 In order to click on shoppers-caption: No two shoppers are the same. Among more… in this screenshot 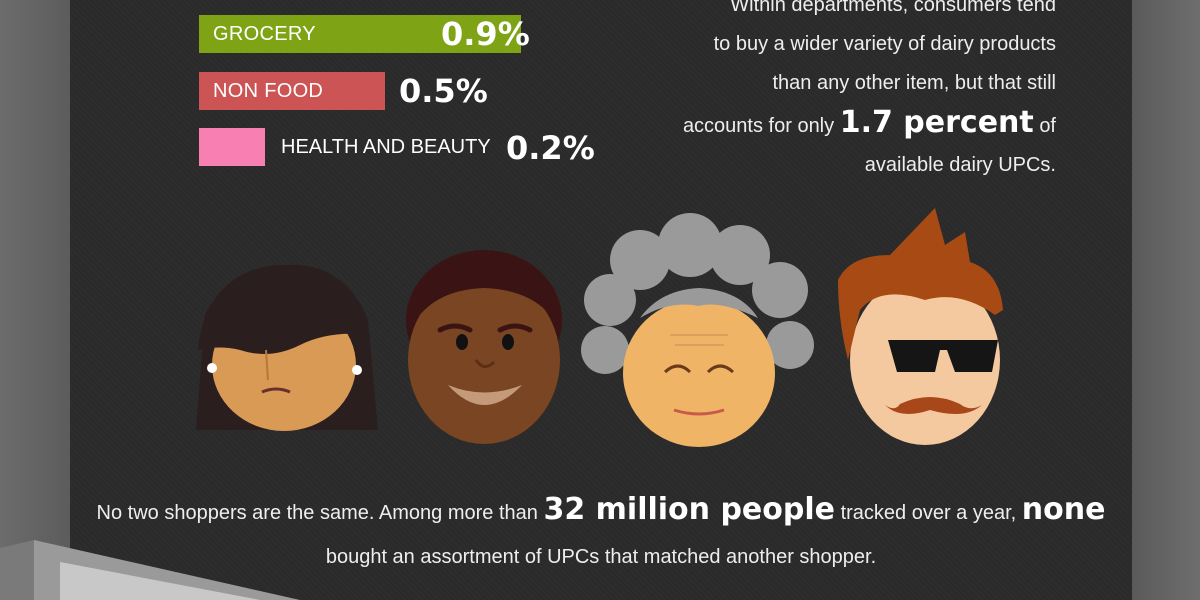, I will do `click(601, 533)`.